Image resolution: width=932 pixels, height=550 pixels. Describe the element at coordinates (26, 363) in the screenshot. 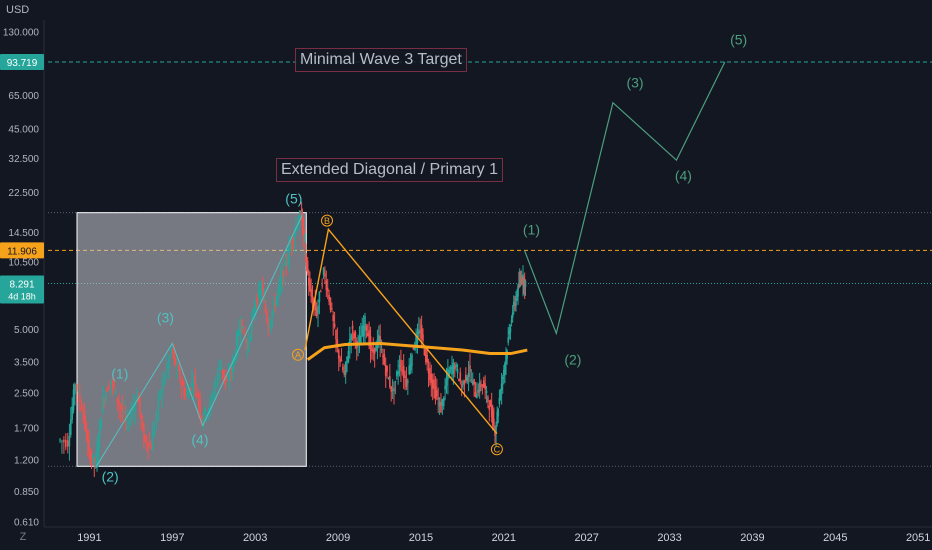

I see `price-tick-label: 3.500` at that location.